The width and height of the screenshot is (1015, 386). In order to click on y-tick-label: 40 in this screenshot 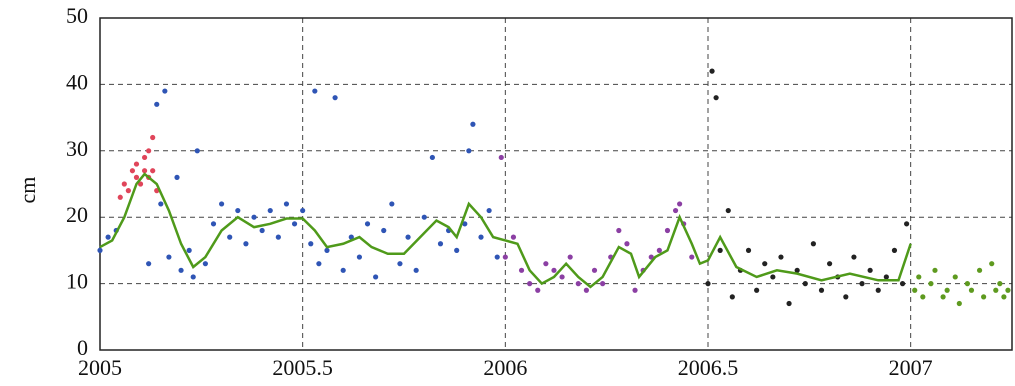, I will do `click(77, 81)`.